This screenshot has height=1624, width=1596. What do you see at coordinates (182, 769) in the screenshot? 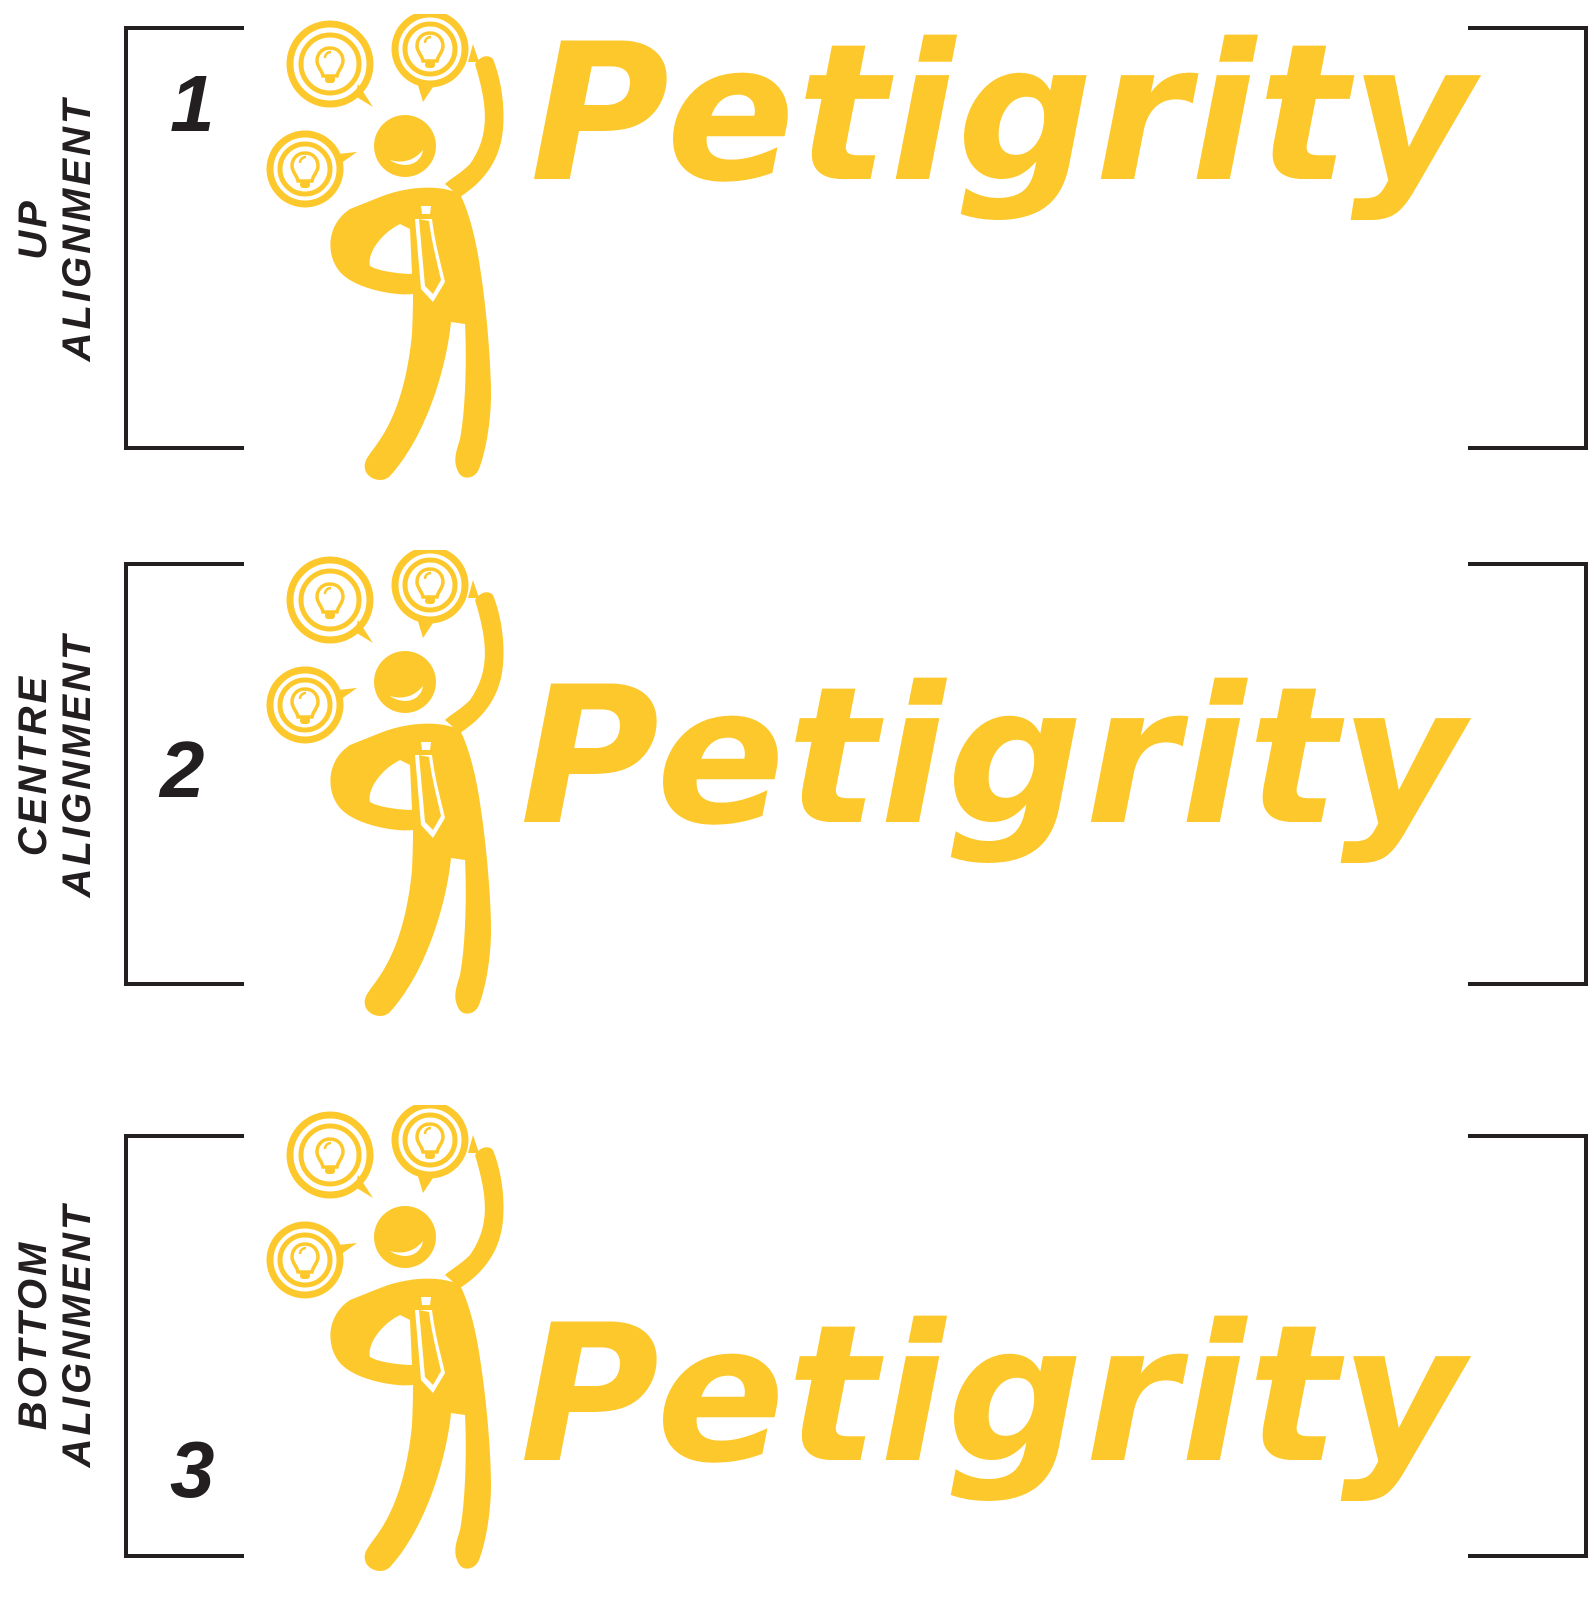
I see `panel-number: 2` at bounding box center [182, 769].